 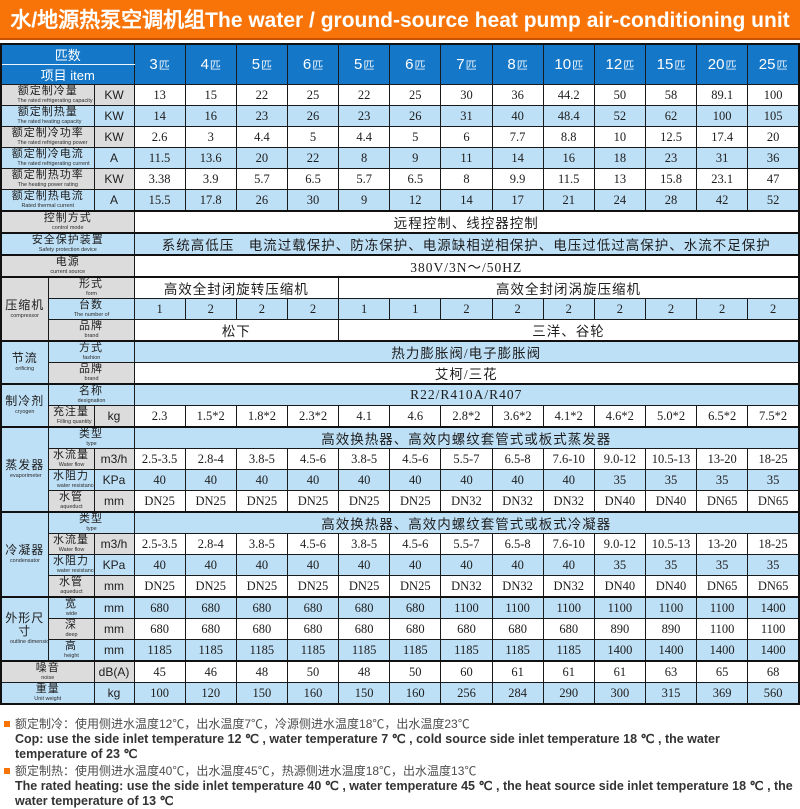 What do you see at coordinates (773, 671) in the screenshot?
I see `value-cell: 68` at bounding box center [773, 671].